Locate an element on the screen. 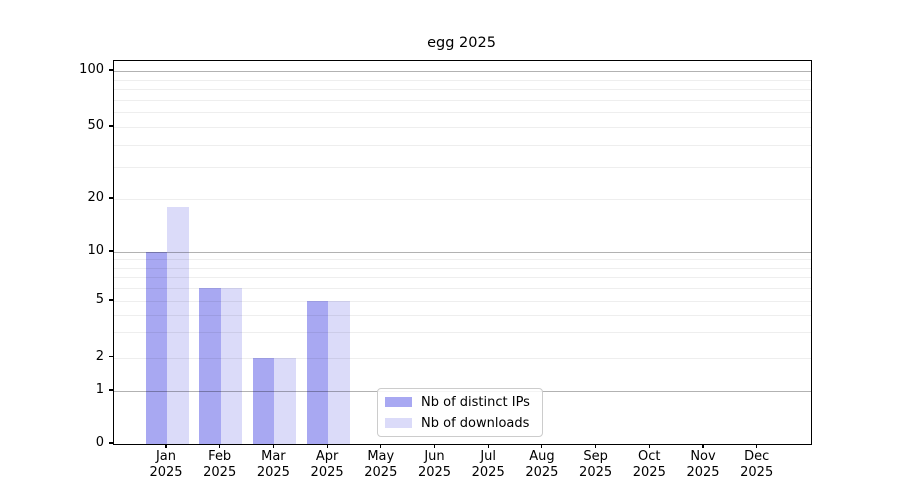 The image size is (900, 500). chart-title: egg 2025 is located at coordinates (461, 43).